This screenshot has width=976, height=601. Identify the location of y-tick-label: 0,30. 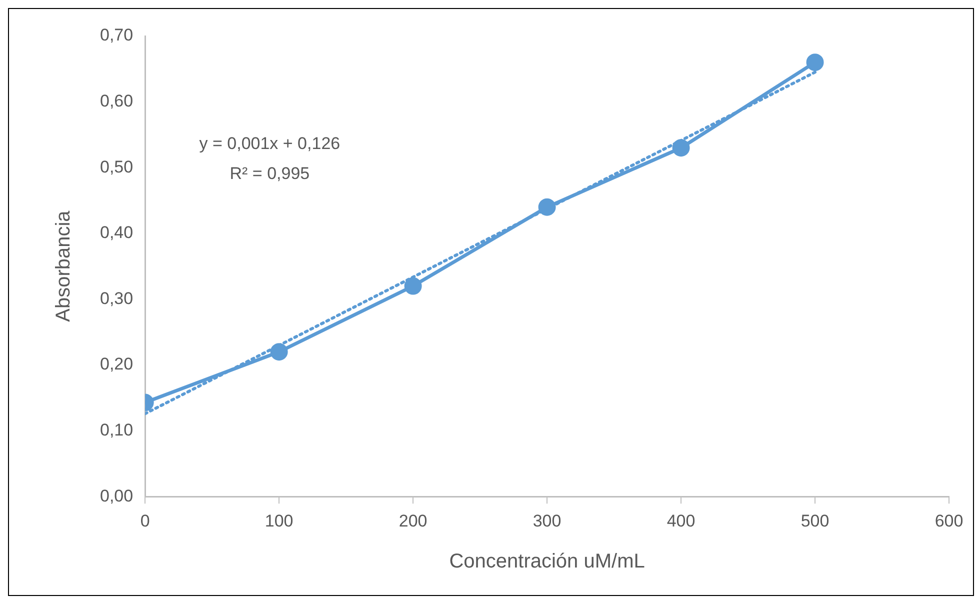
(117, 298).